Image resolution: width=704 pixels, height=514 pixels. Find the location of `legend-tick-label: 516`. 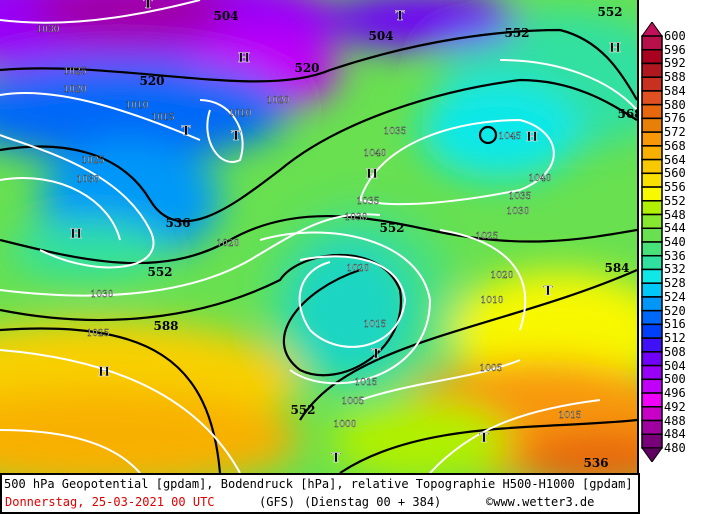

legend-tick-label: 516 is located at coordinates (675, 324).